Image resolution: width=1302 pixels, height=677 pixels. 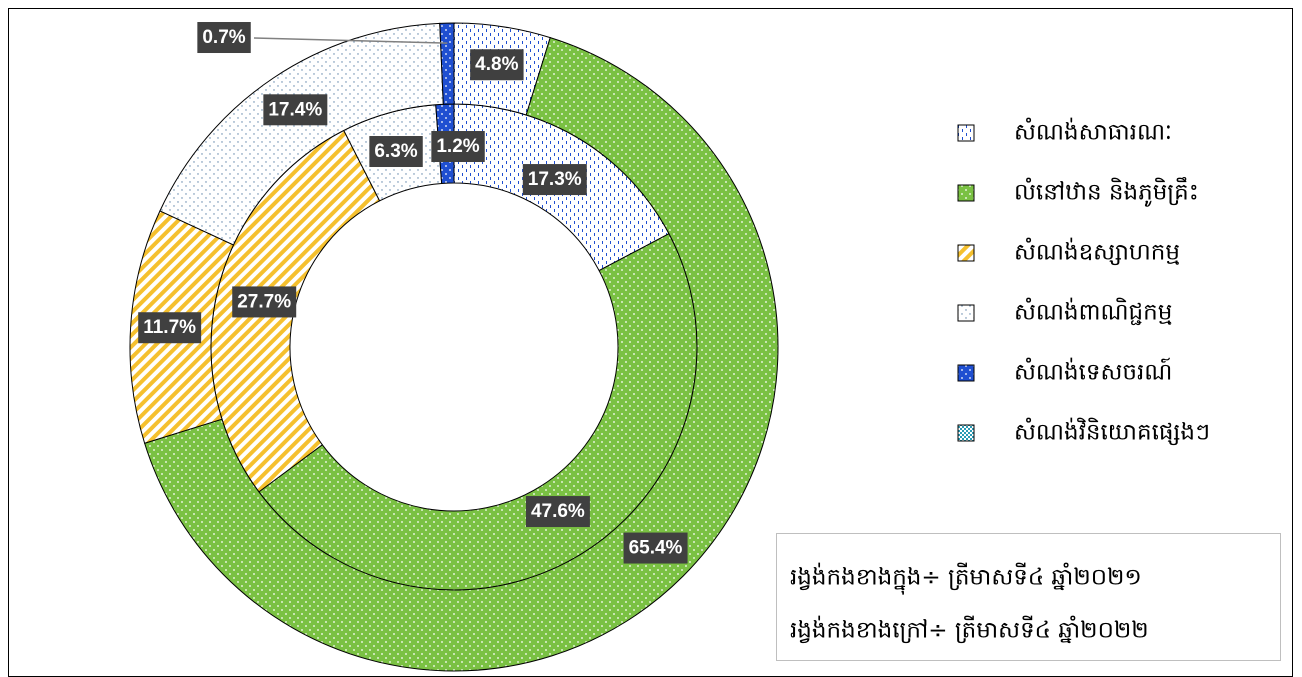 What do you see at coordinates (969, 630) in the screenshot?
I see `annotation: រង្វង់កងខាងក្រៅ÷ ត្រីមាសទី៤ ឆ្នាំ២០២២` at bounding box center [969, 630].